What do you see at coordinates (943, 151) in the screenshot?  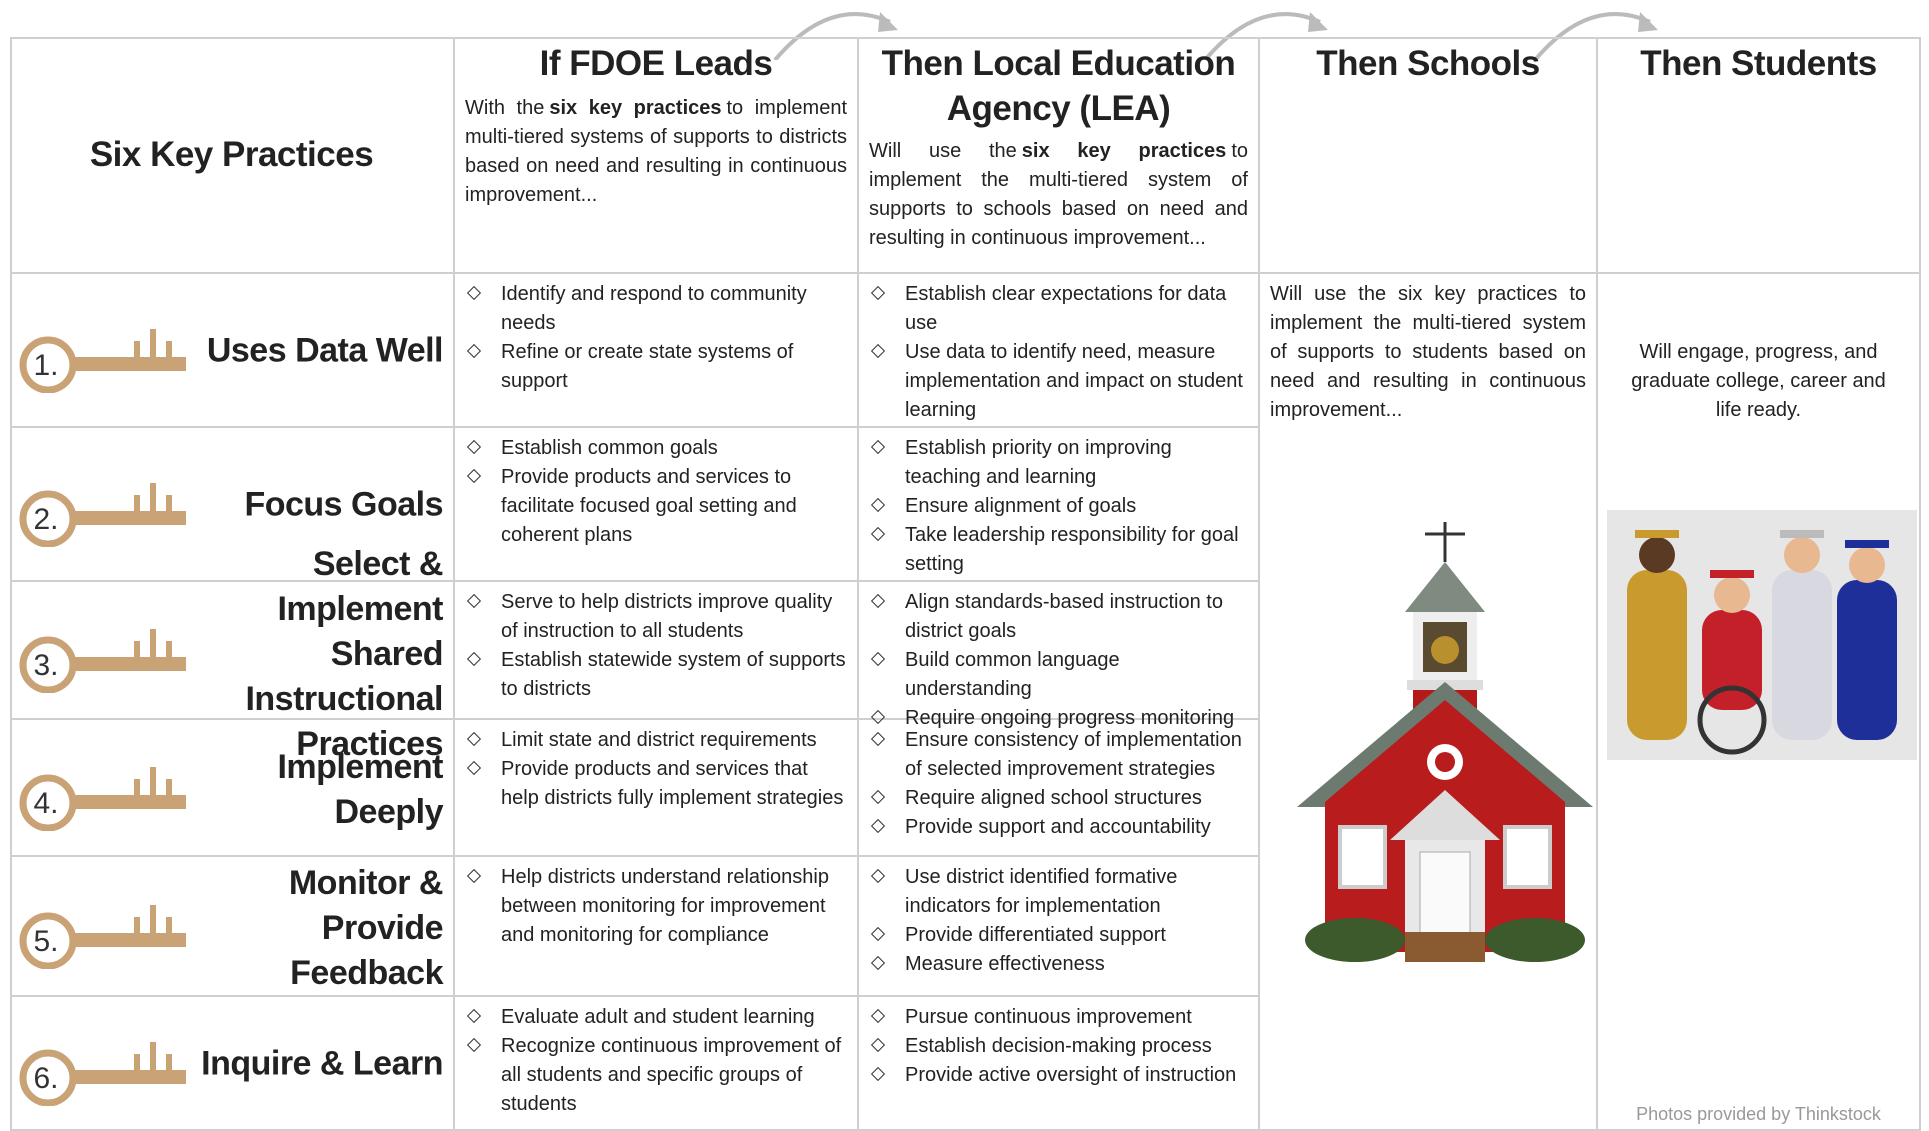 I see `intro-text: Will use the` at bounding box center [943, 151].